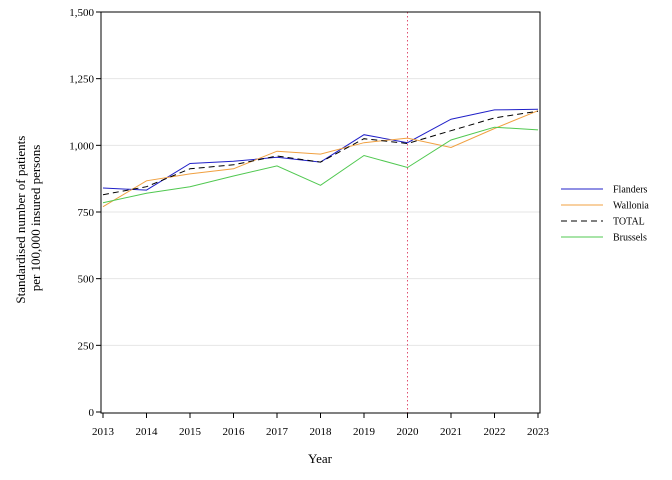 This screenshot has width=672, height=480. What do you see at coordinates (147, 432) in the screenshot?
I see `x-tick-label: 2014` at bounding box center [147, 432].